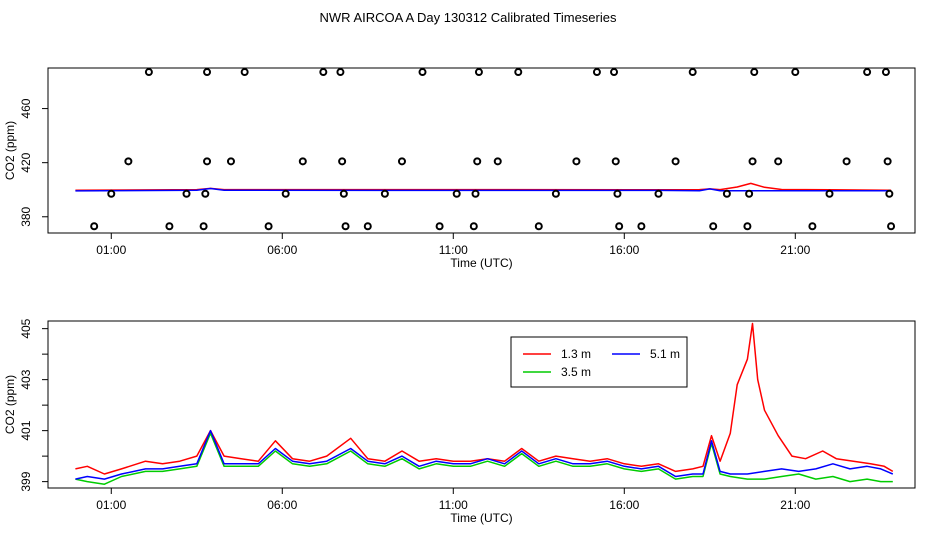  What do you see at coordinates (483, 187) in the screenshot?
I see `series-line-1-3-m` at bounding box center [483, 187].